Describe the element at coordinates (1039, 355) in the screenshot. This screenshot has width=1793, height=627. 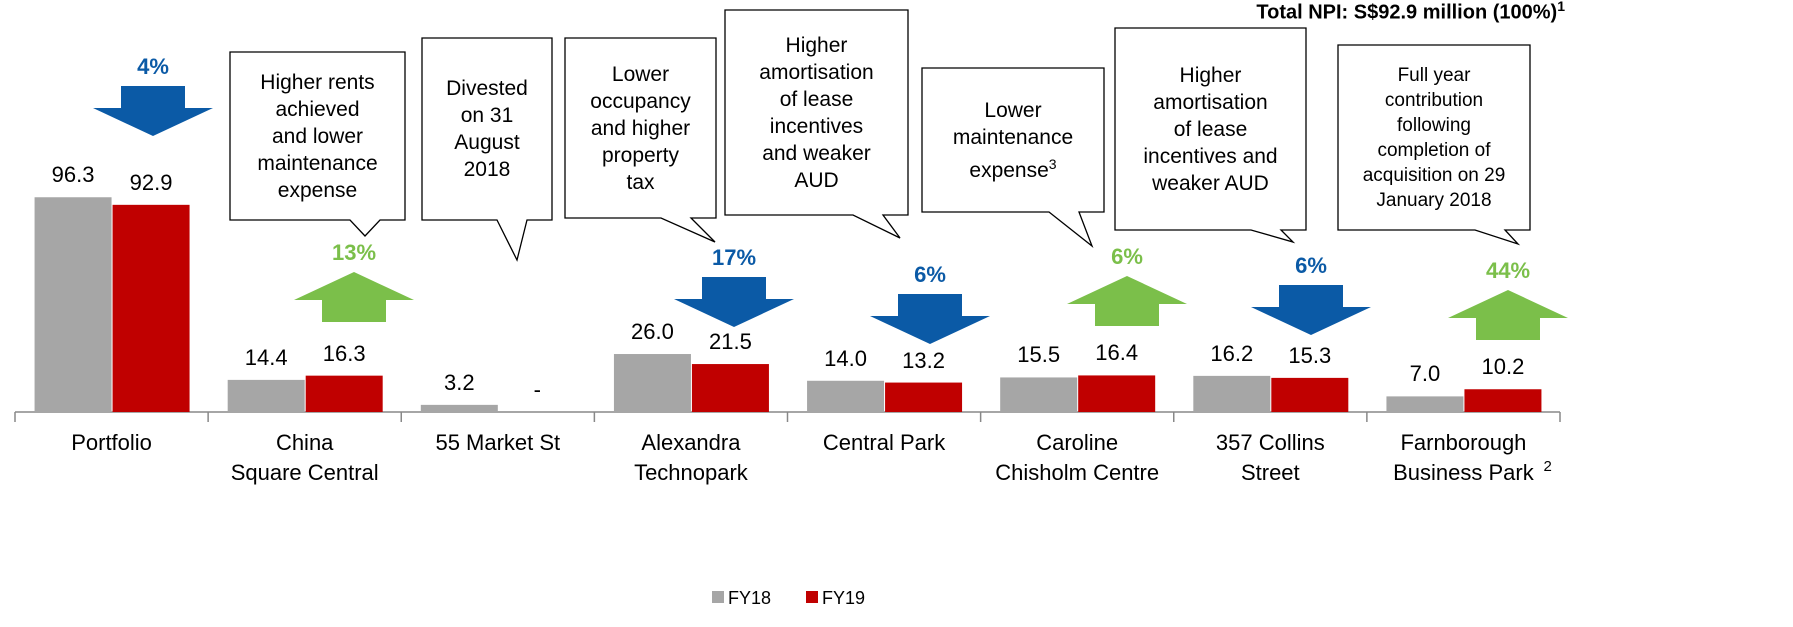
I see `value-label: 15.5` at that location.